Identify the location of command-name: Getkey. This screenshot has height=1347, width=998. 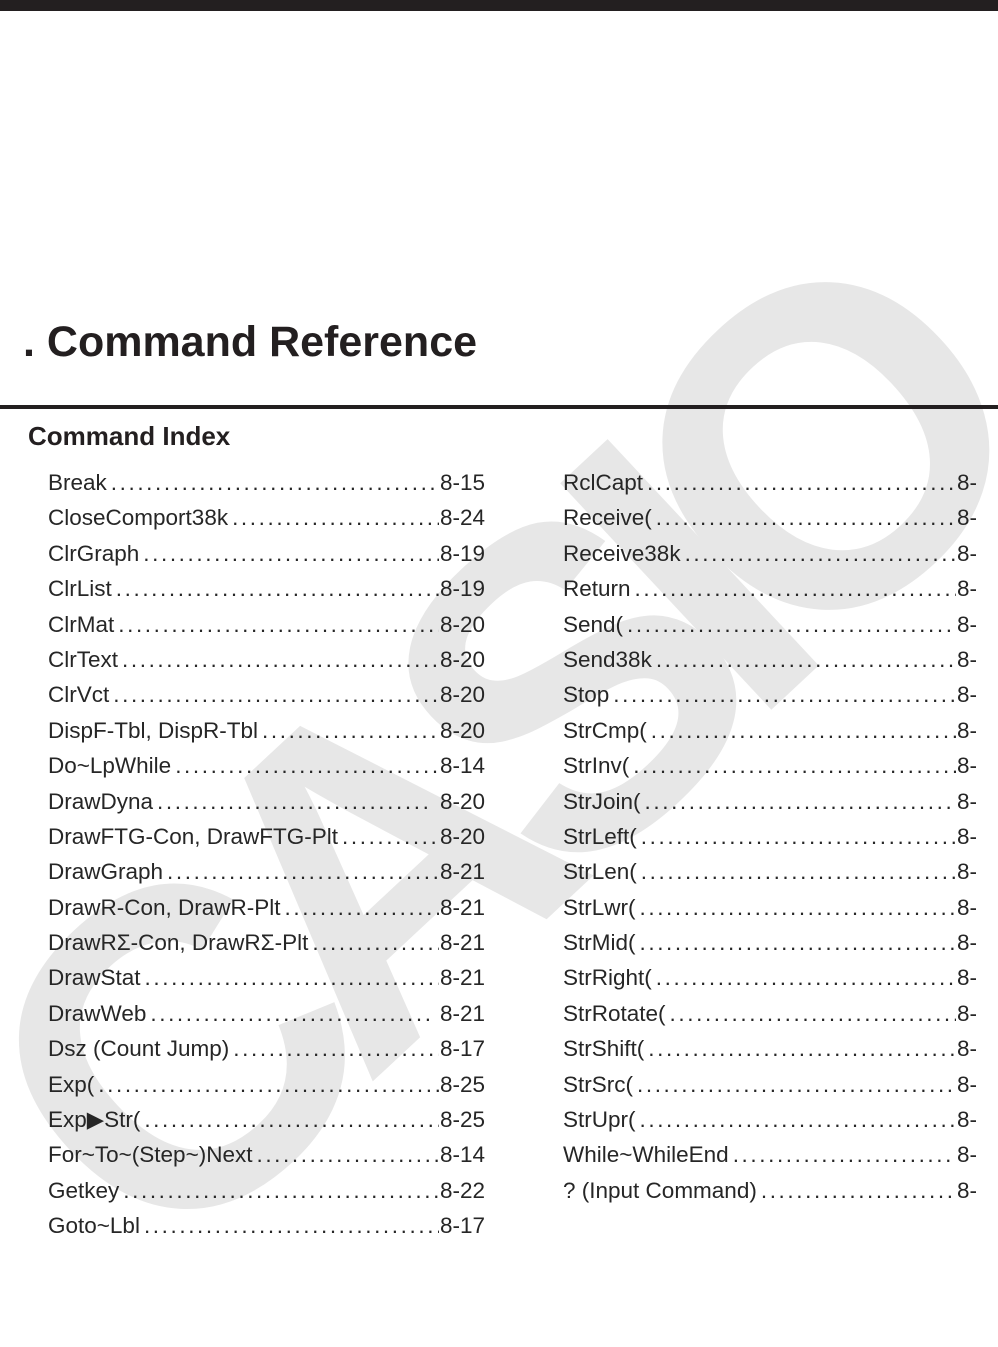
(84, 1190).